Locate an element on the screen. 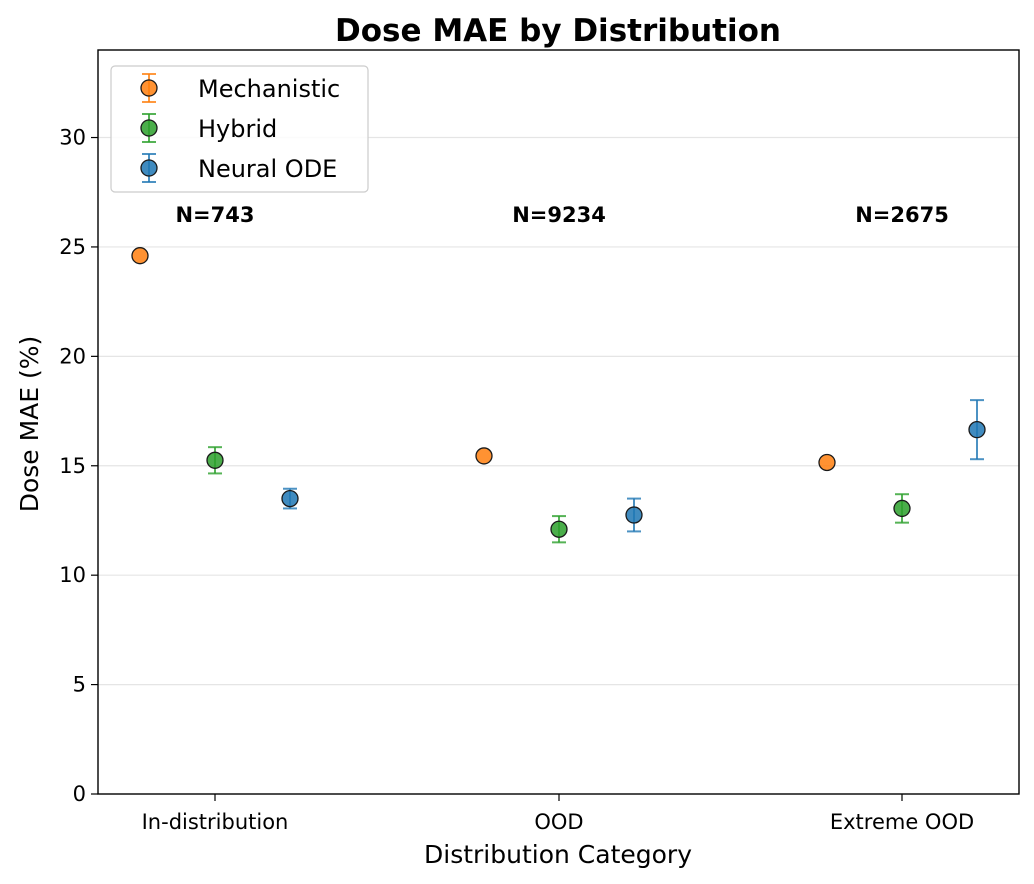 This screenshot has width=1034, height=884. y-tick-label-30: 30 is located at coordinates (72, 138).